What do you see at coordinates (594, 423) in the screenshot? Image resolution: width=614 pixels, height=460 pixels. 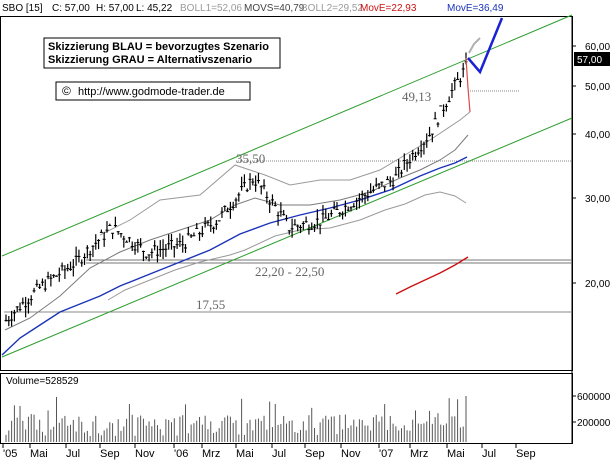 I see `volume-tick-200000: 200000` at bounding box center [594, 423].